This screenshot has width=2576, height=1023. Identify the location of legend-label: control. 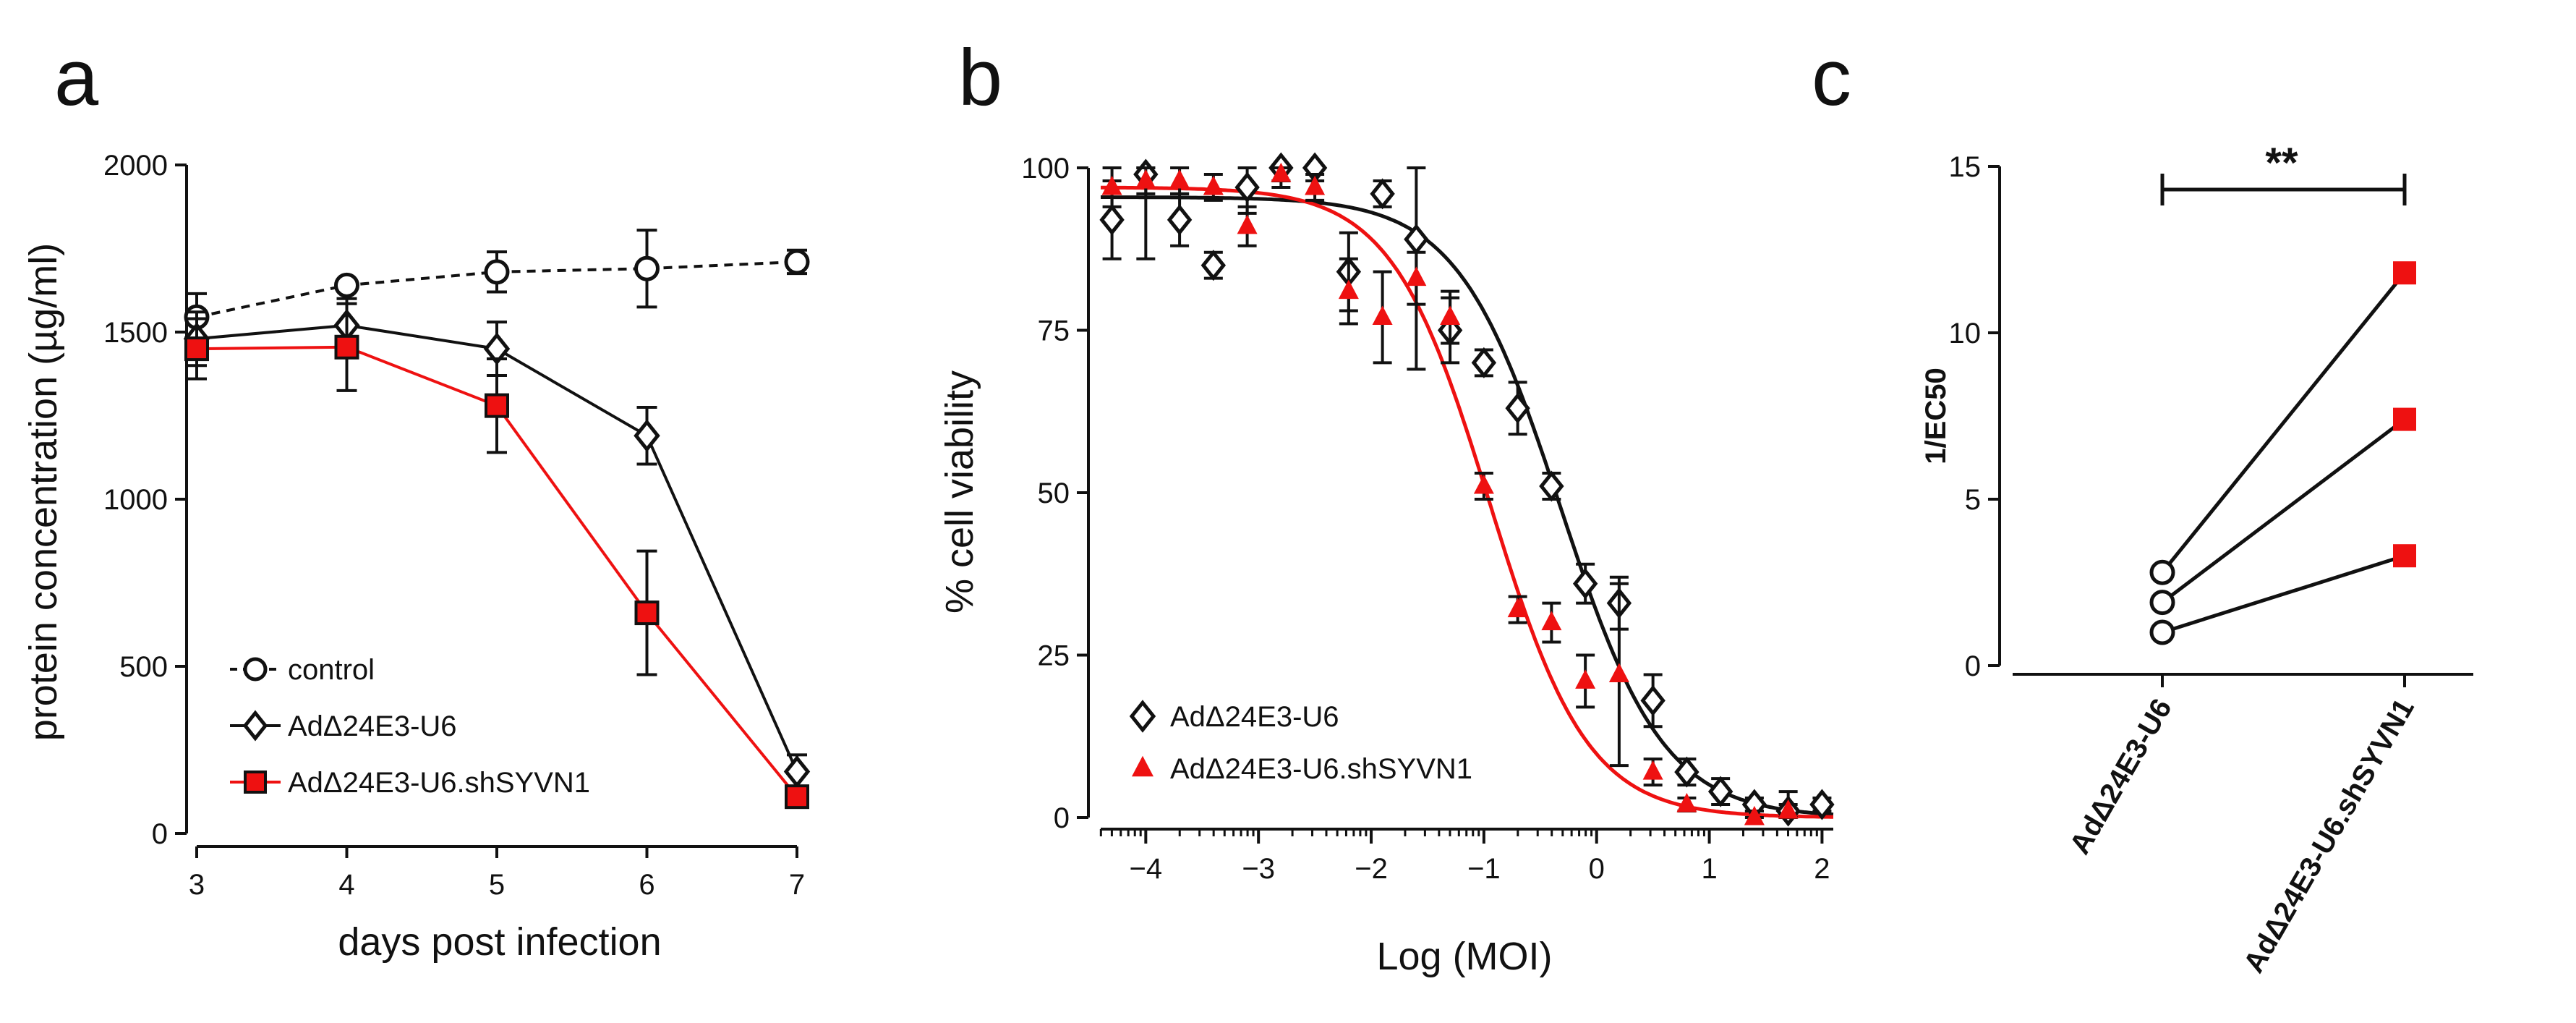
(332, 670).